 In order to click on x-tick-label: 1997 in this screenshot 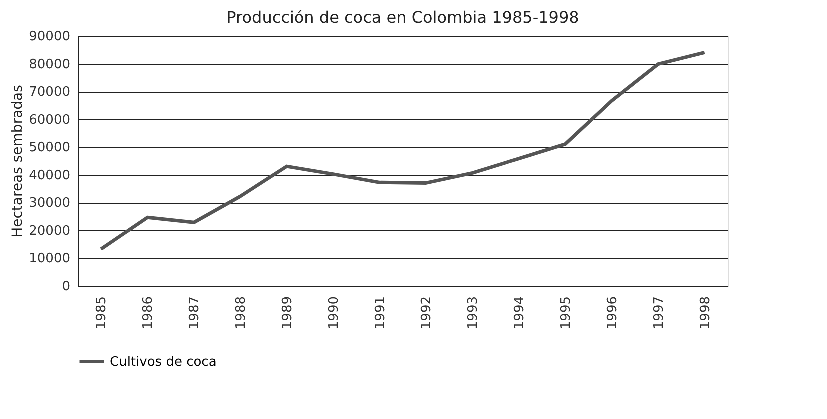, I will do `click(659, 313)`.